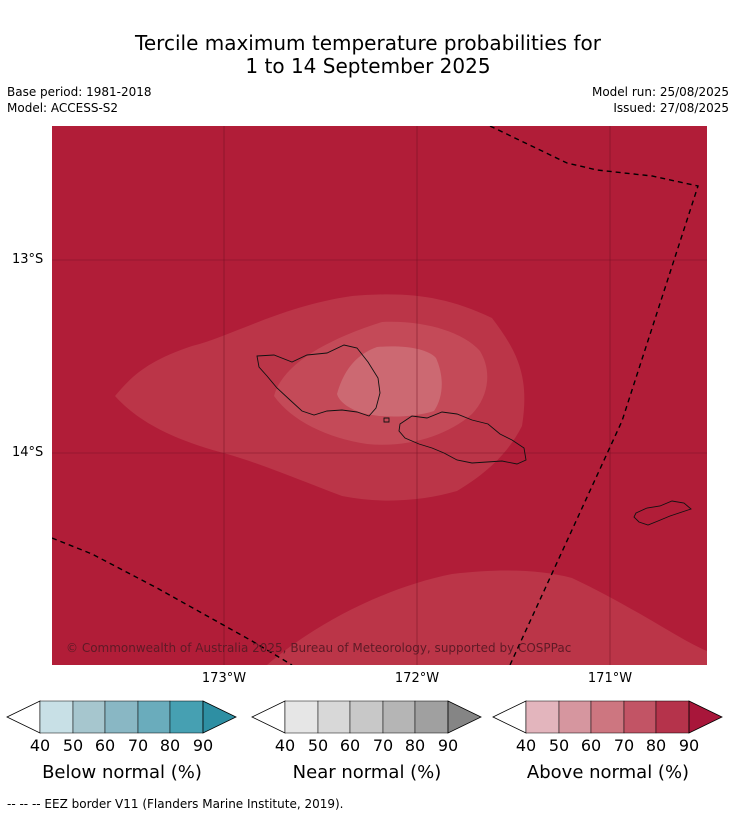  I want to click on colorbar-near-lower-arrow, so click(268, 717).